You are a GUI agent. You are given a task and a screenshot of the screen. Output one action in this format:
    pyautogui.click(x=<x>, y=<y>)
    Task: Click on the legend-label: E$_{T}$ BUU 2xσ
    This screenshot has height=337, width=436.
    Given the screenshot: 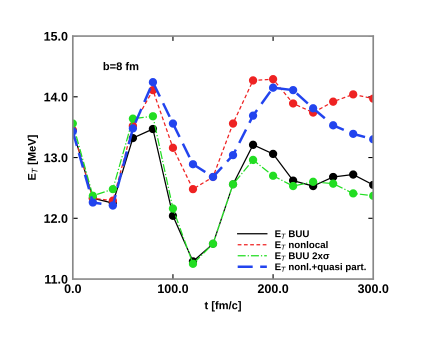 What is the action you would take?
    pyautogui.click(x=302, y=256)
    